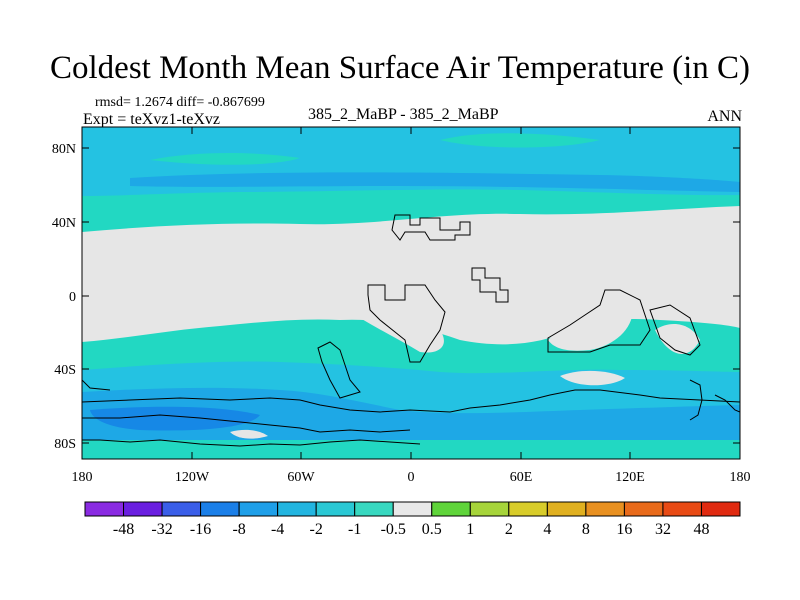 This screenshot has height=600, width=800. What do you see at coordinates (509, 529) in the screenshot?
I see `colorbar-label: 2` at bounding box center [509, 529].